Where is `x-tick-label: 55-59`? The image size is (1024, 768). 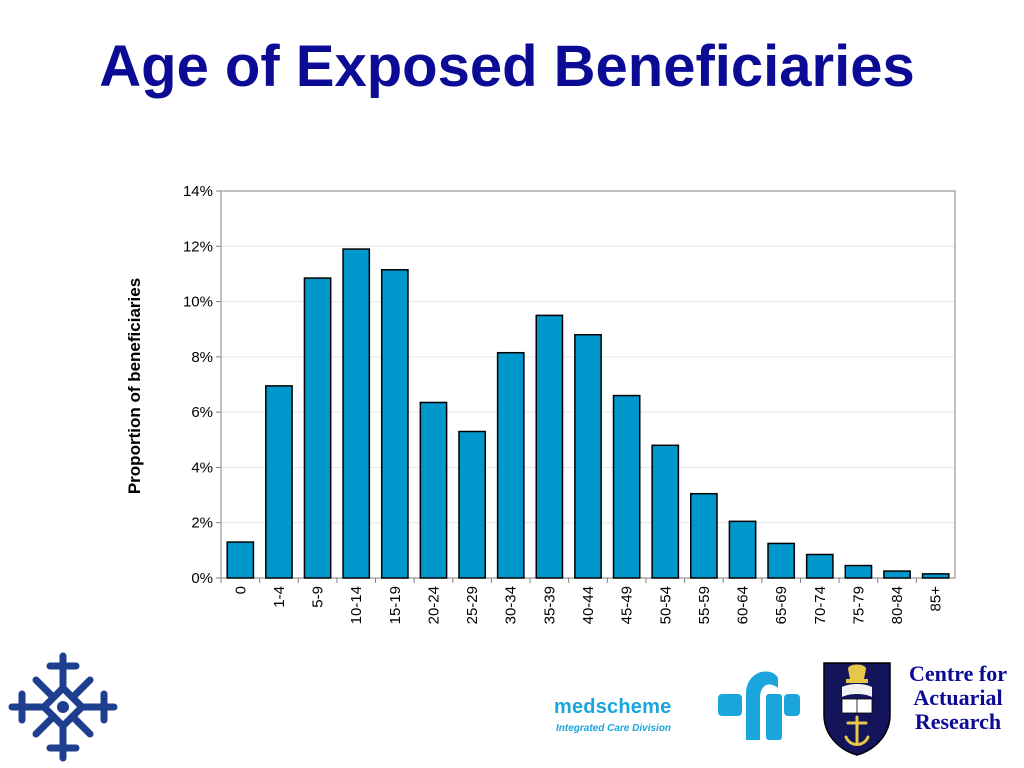
x-tick-label: 55-59 is located at coordinates (704, 605).